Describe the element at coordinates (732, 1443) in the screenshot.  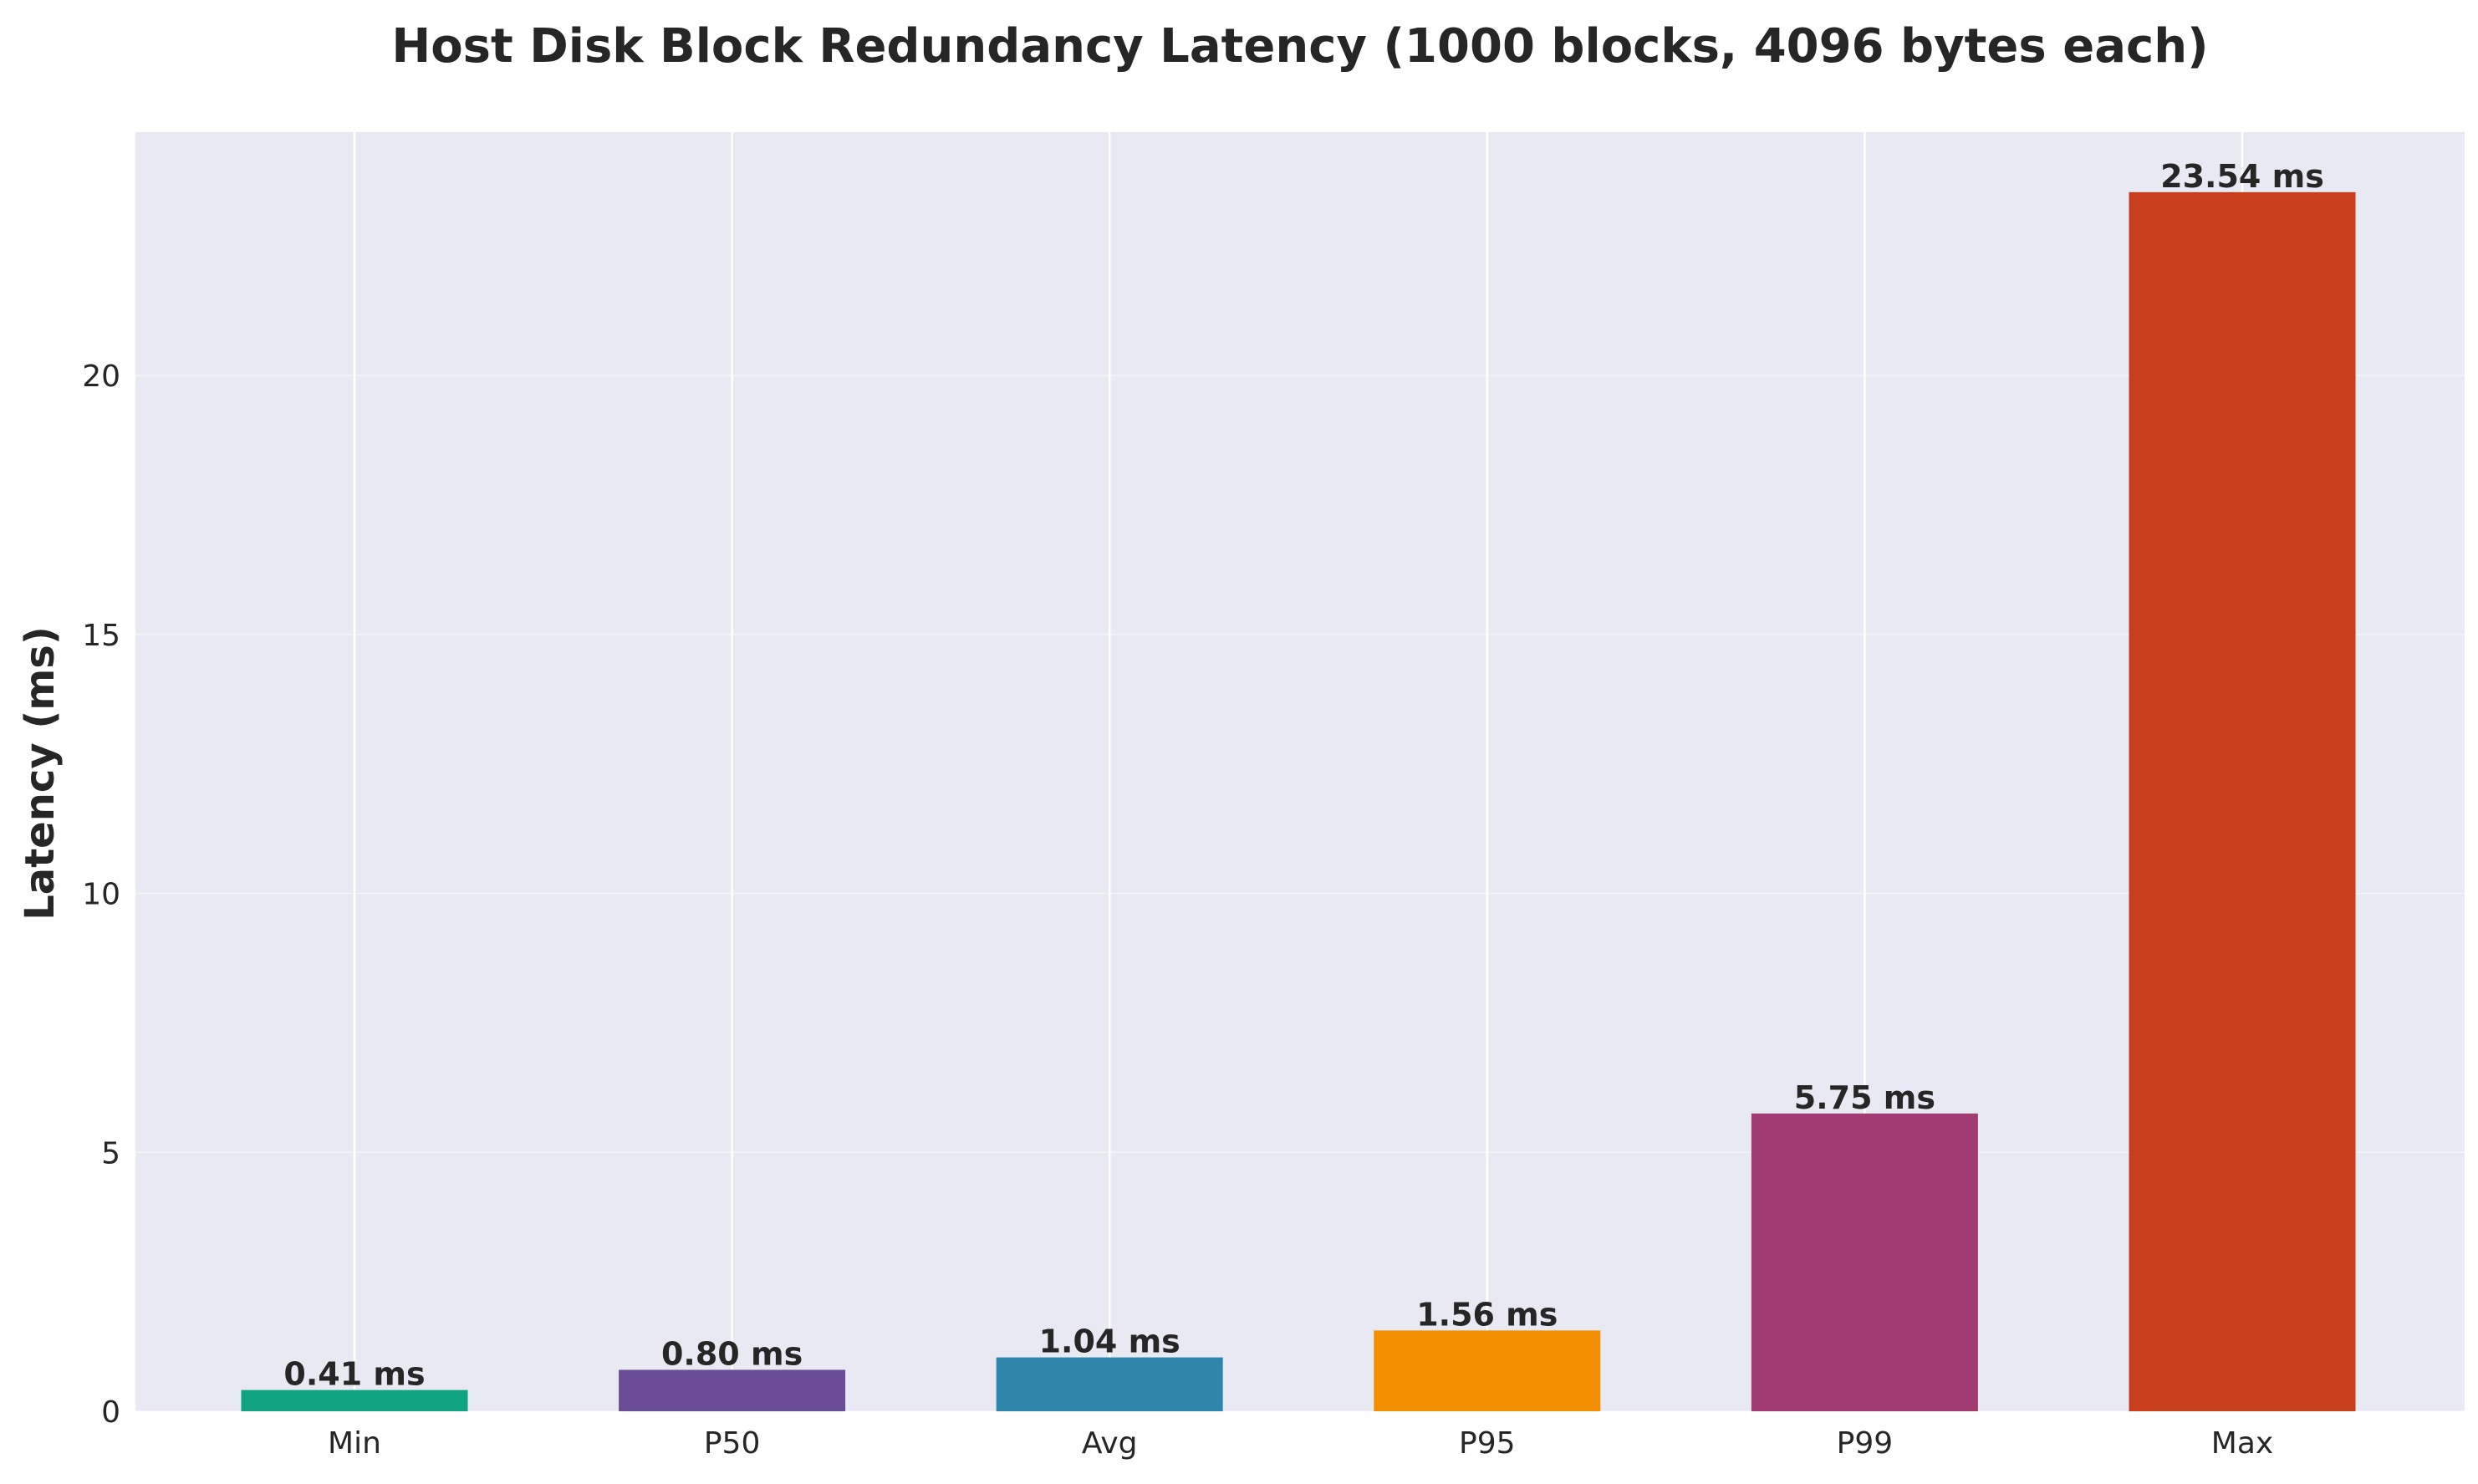
I see `x-tick-label-p50: P50` at that location.